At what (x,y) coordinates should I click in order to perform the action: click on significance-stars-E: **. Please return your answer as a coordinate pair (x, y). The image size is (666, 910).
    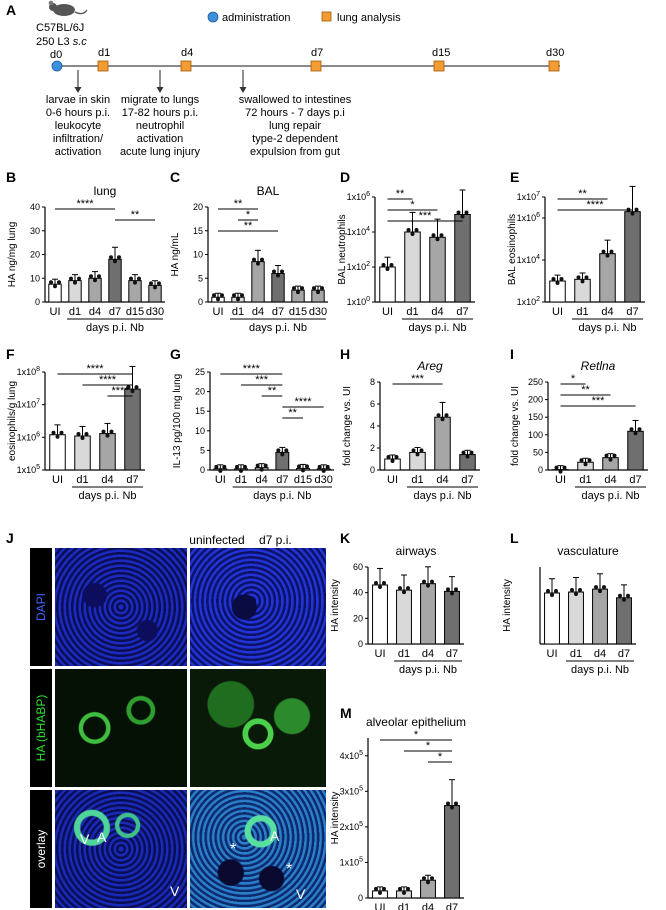
    Looking at the image, I should click on (582, 194).